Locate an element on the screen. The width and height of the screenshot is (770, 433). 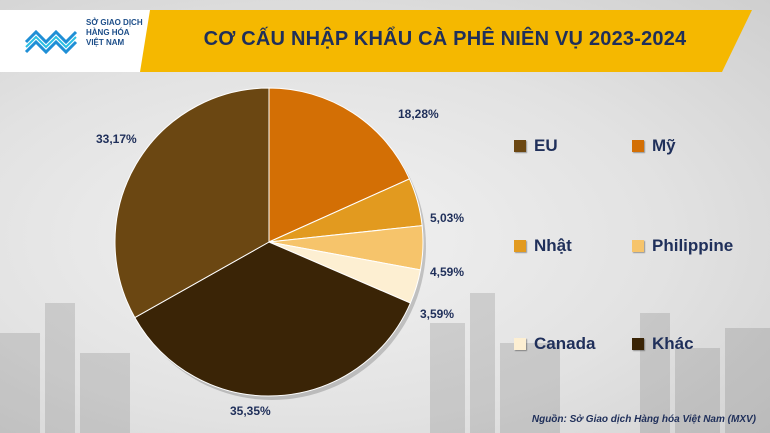
pie-slice-khác is located at coordinates (273, 319).